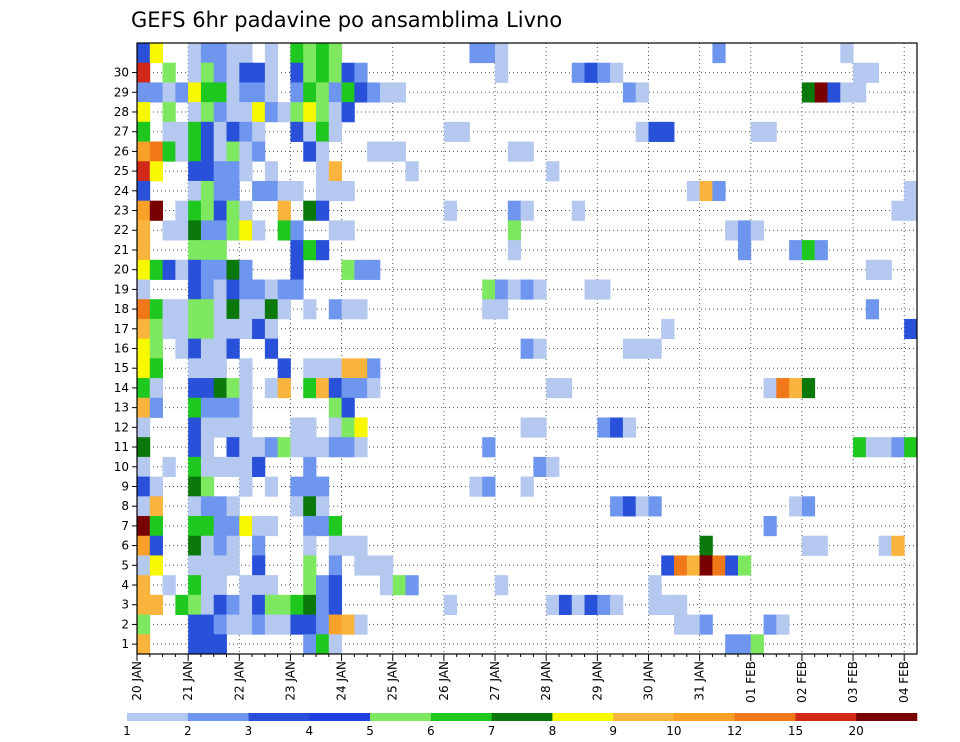  Describe the element at coordinates (393, 681) in the screenshot. I see `x-tick-label: 25 JAN` at that location.